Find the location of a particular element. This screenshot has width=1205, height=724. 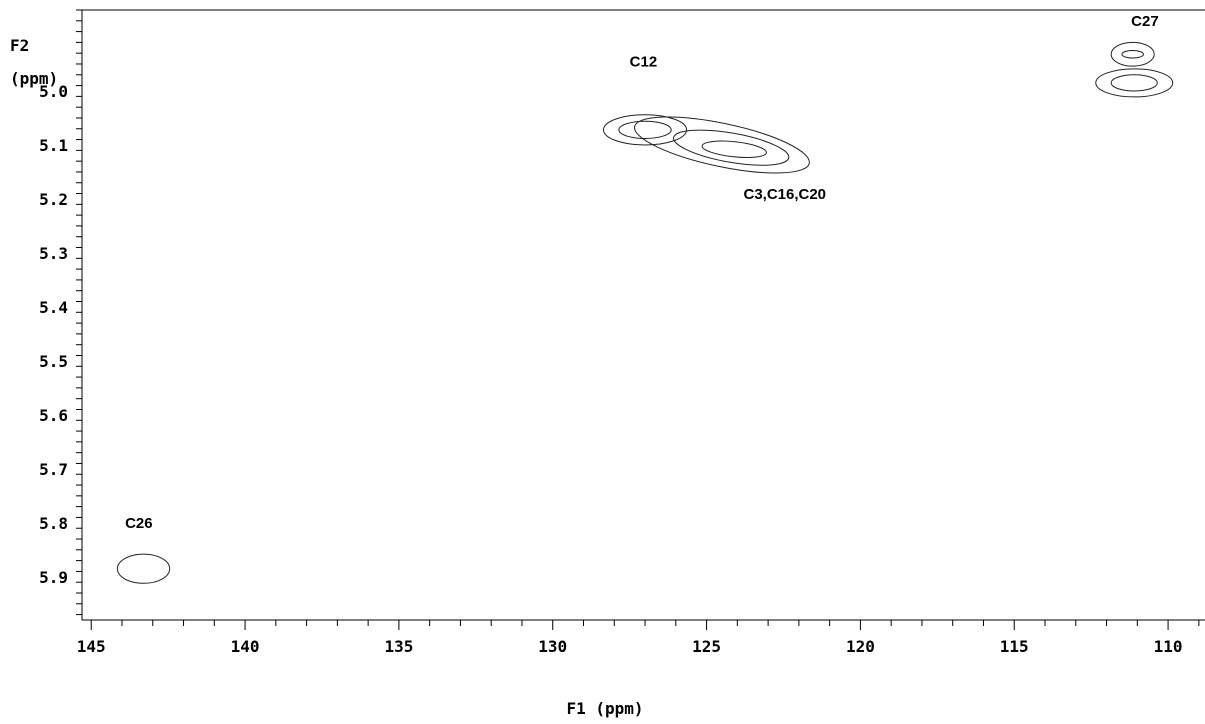

peak-group: C26 is located at coordinates (143, 549).